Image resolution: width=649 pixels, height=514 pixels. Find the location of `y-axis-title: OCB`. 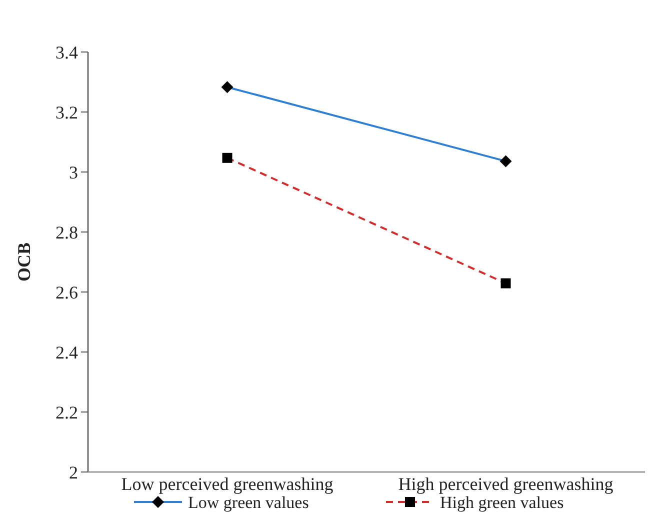

y-axis-title: OCB is located at coordinates (24, 262).